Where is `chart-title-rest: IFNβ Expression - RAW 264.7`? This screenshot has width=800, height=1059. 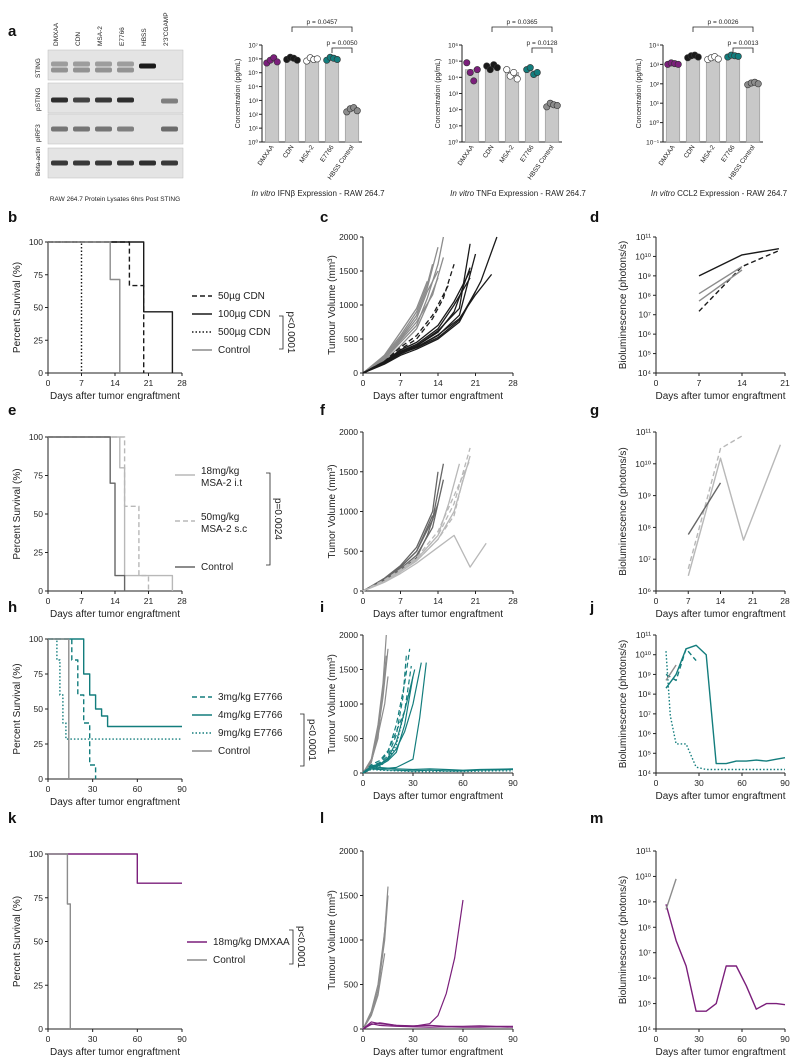 chart-title-rest: IFNβ Expression - RAW 264.7 is located at coordinates (330, 193).